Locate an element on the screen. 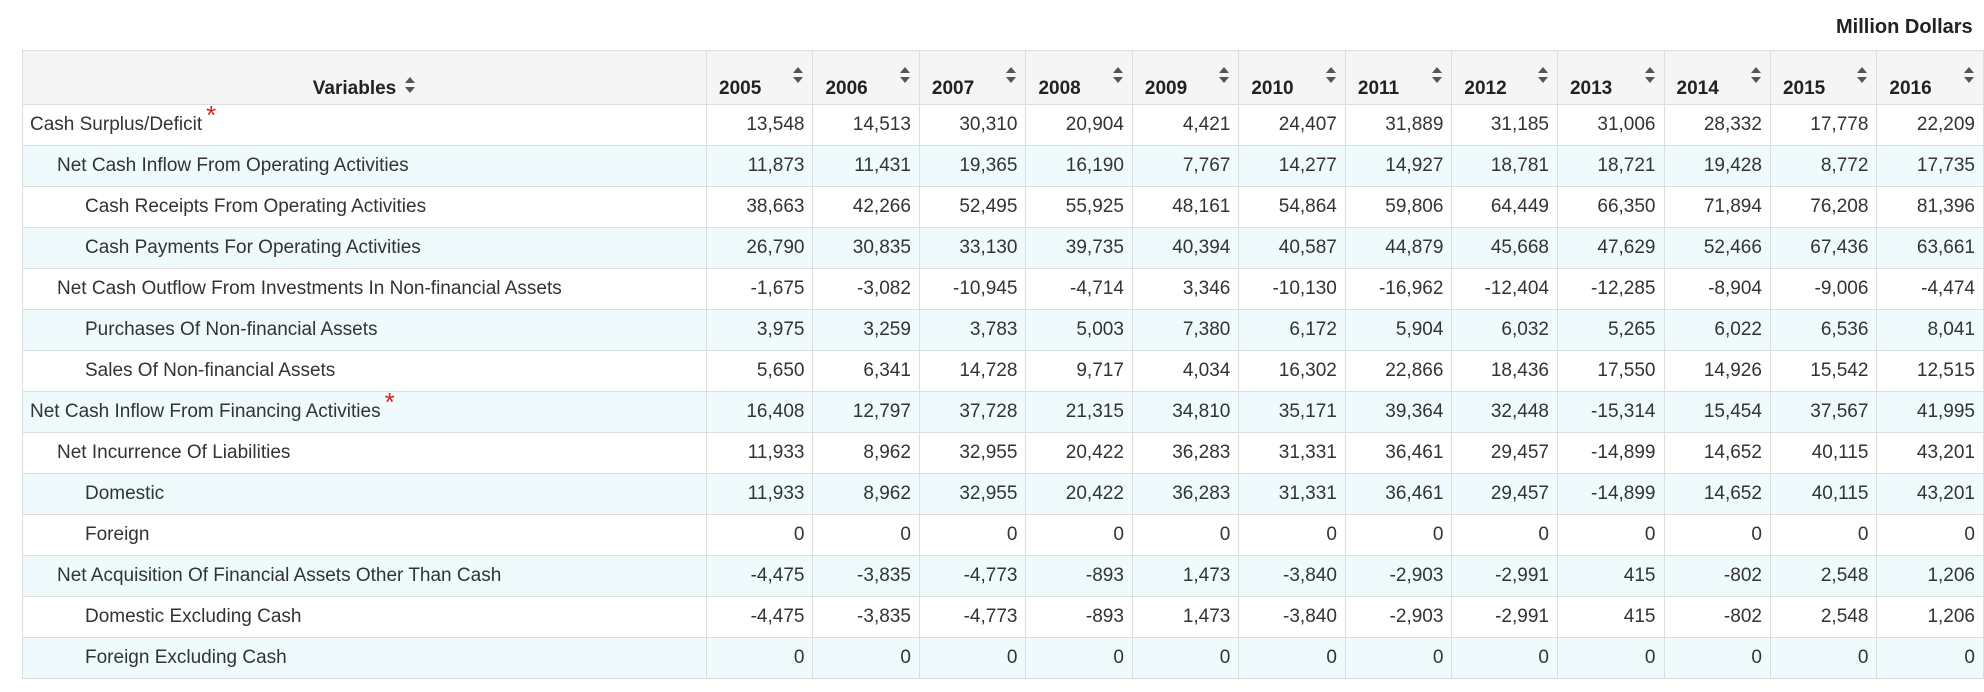 Image resolution: width=1984 pixels, height=692 pixels. value-cell: 11,873 is located at coordinates (760, 166).